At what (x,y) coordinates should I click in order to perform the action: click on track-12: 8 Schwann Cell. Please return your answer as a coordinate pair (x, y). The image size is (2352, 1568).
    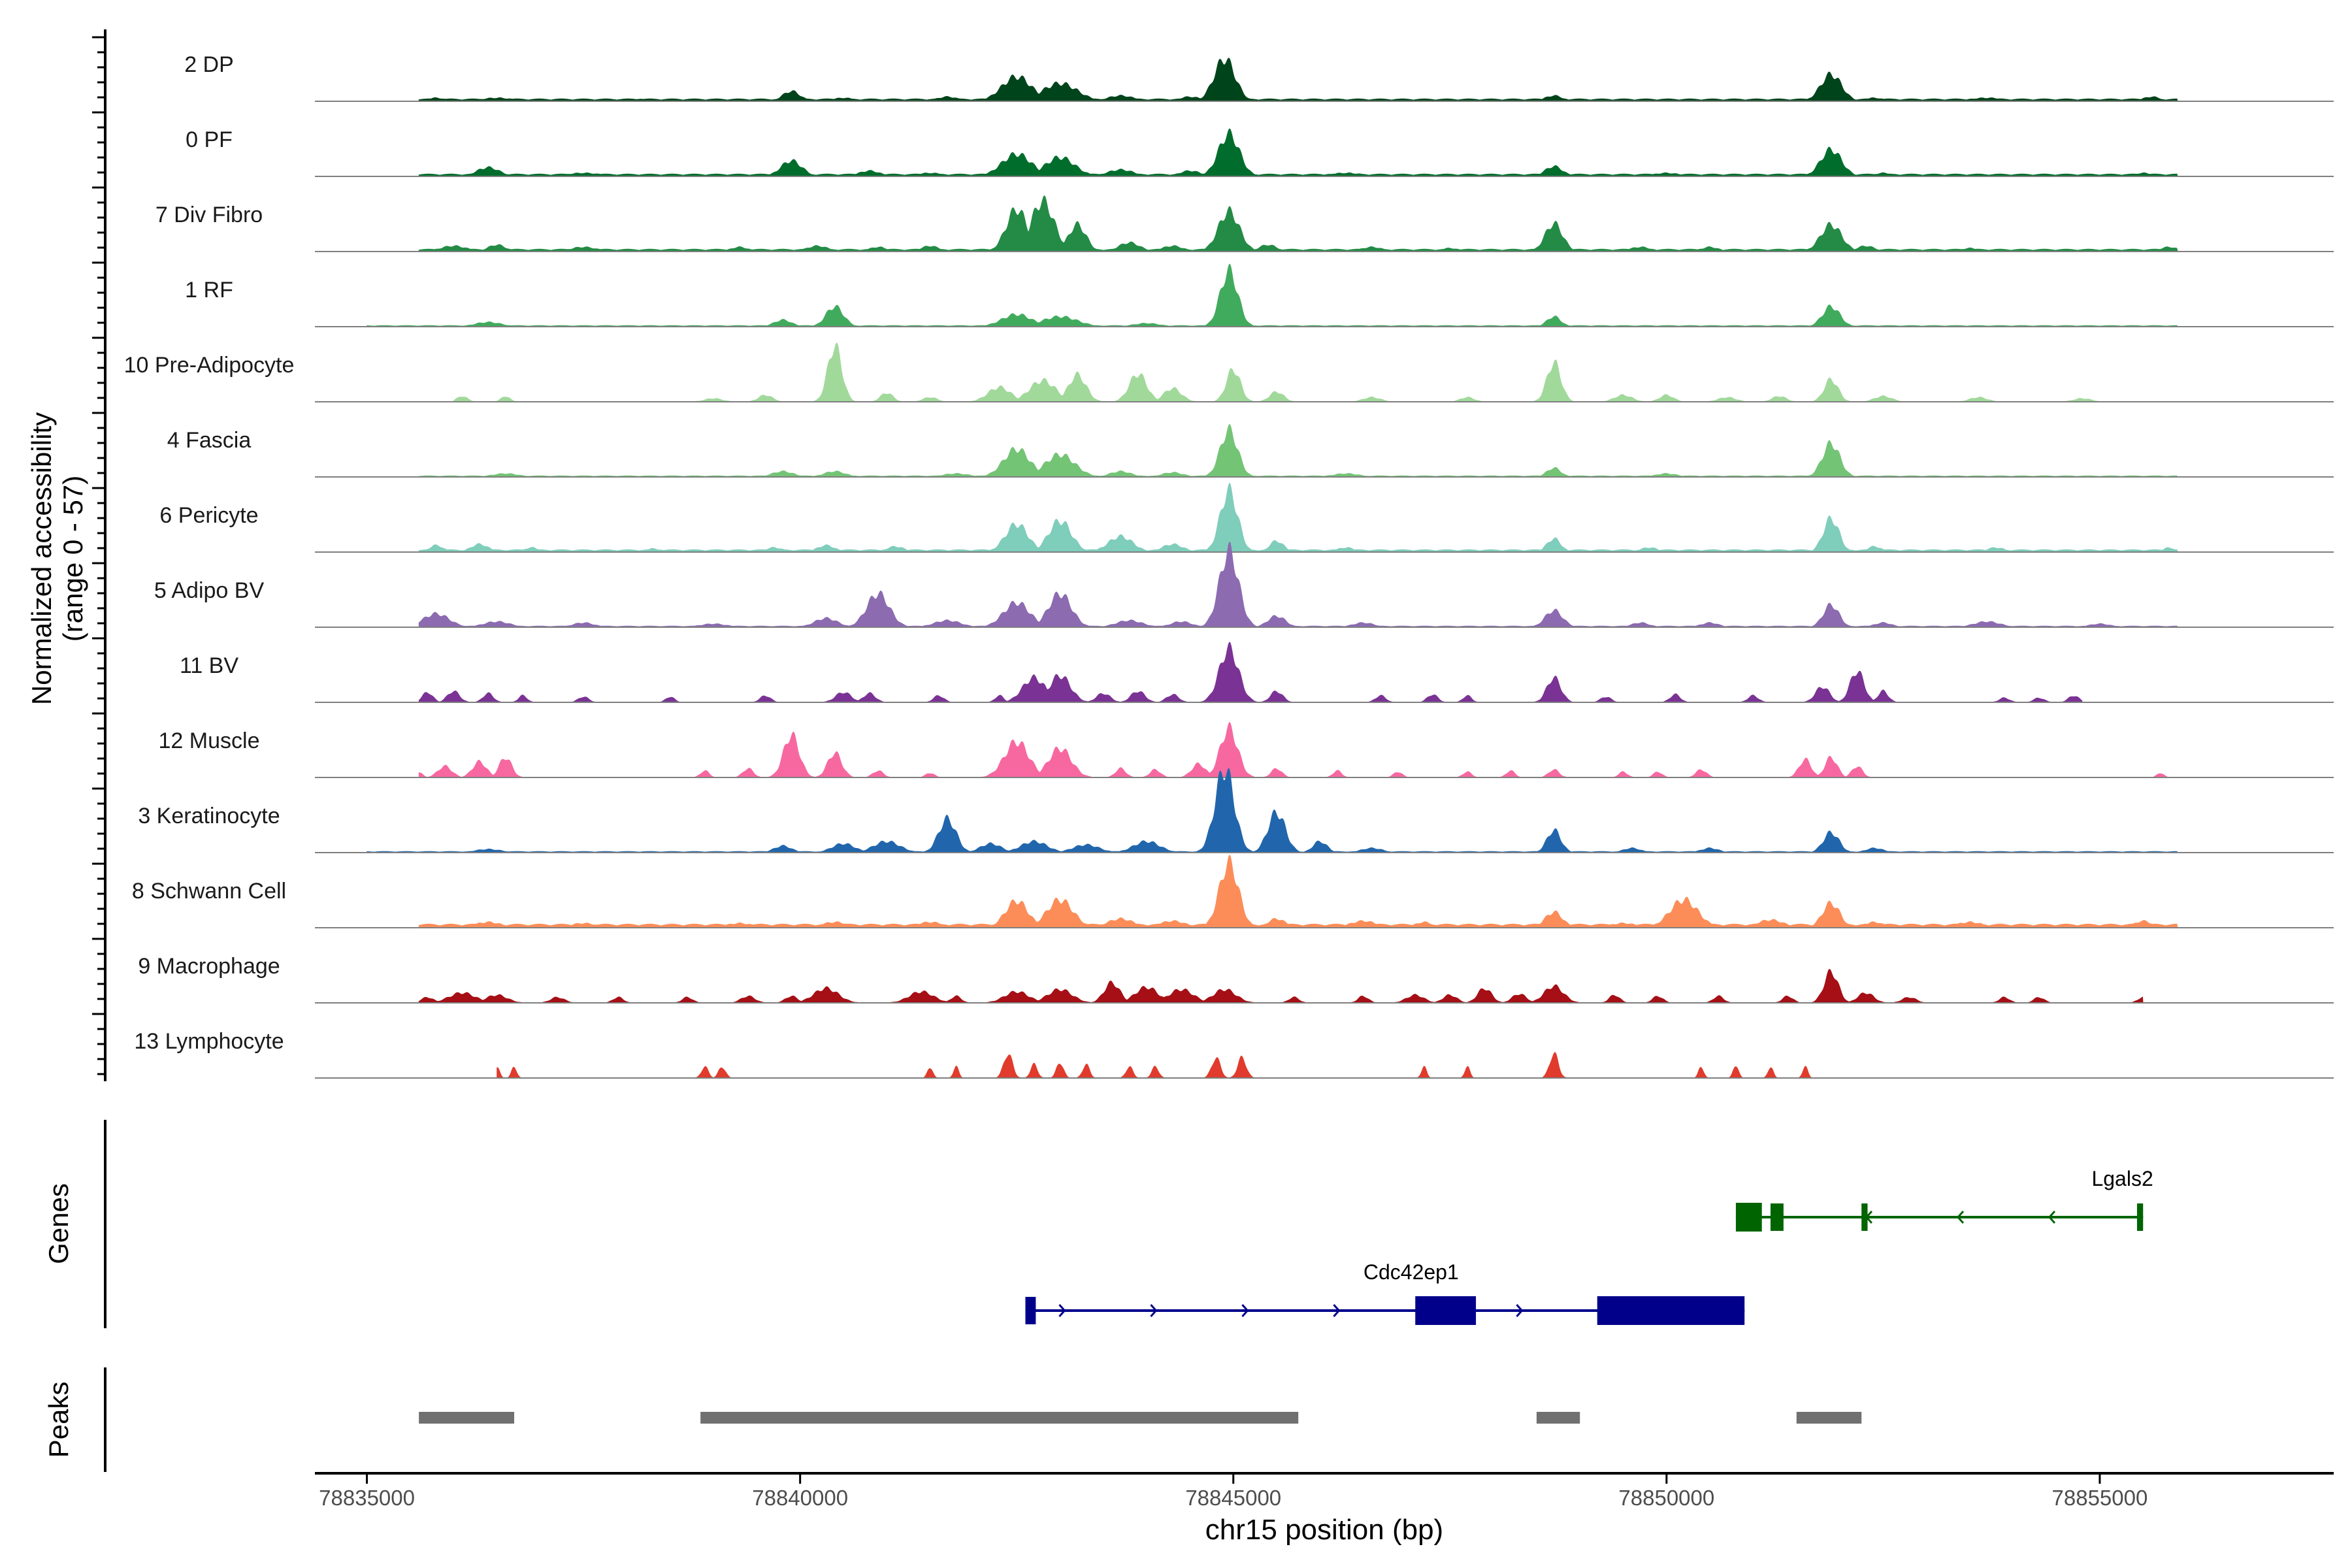
    Looking at the image, I should click on (1233, 891).